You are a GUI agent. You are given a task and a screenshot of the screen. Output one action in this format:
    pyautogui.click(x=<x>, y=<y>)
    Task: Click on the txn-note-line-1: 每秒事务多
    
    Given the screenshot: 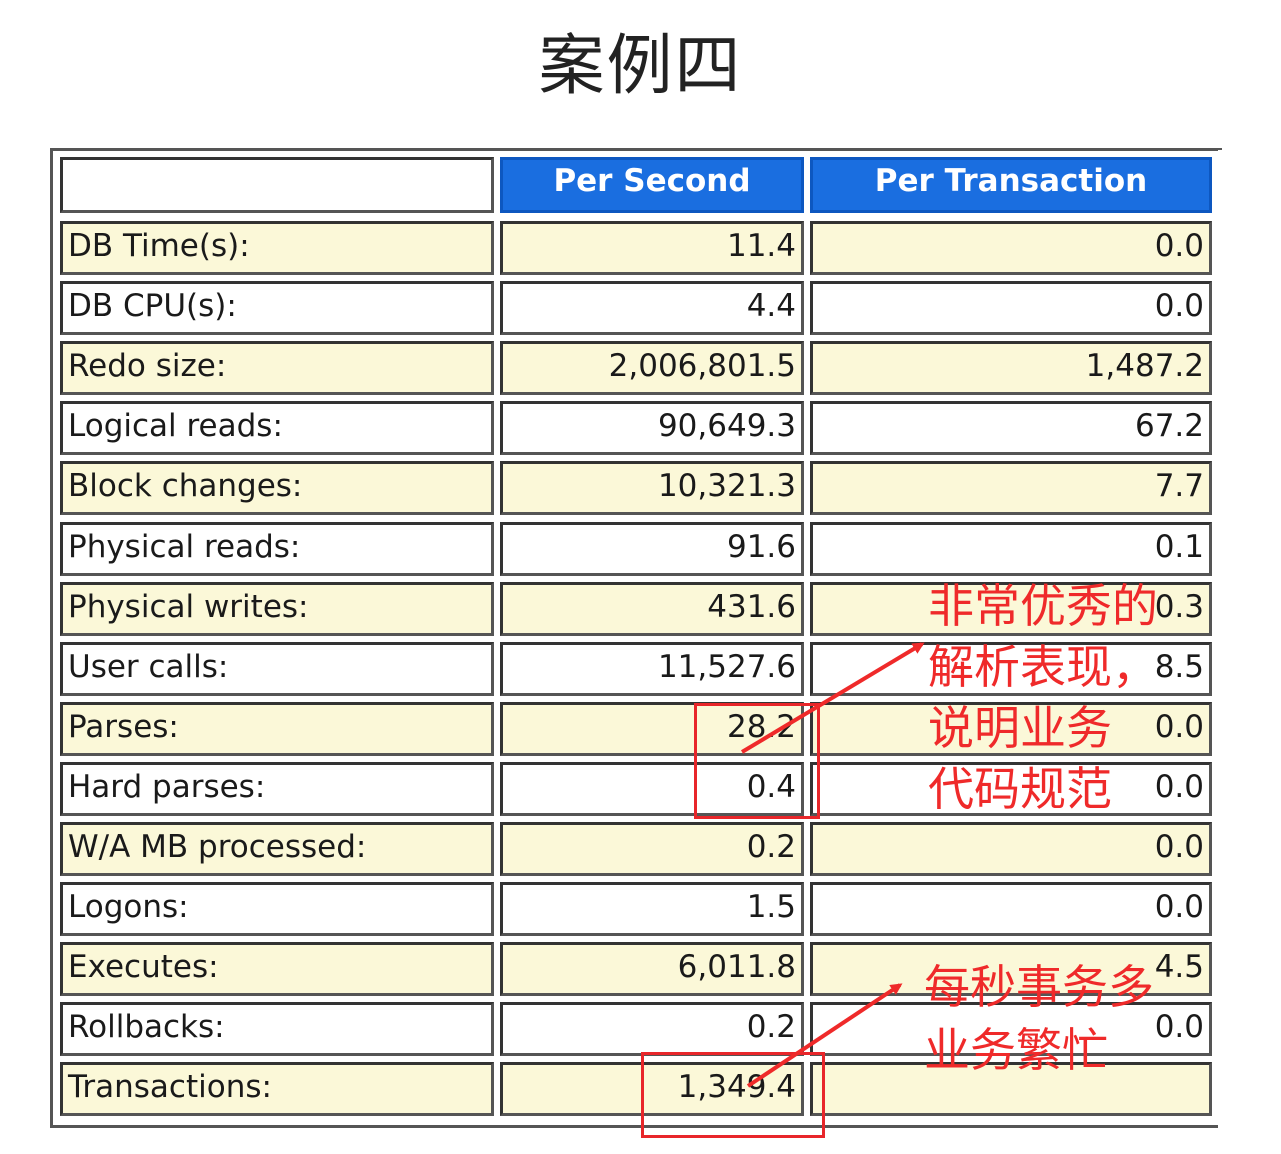 What is the action you would take?
    pyautogui.click(x=1039, y=987)
    